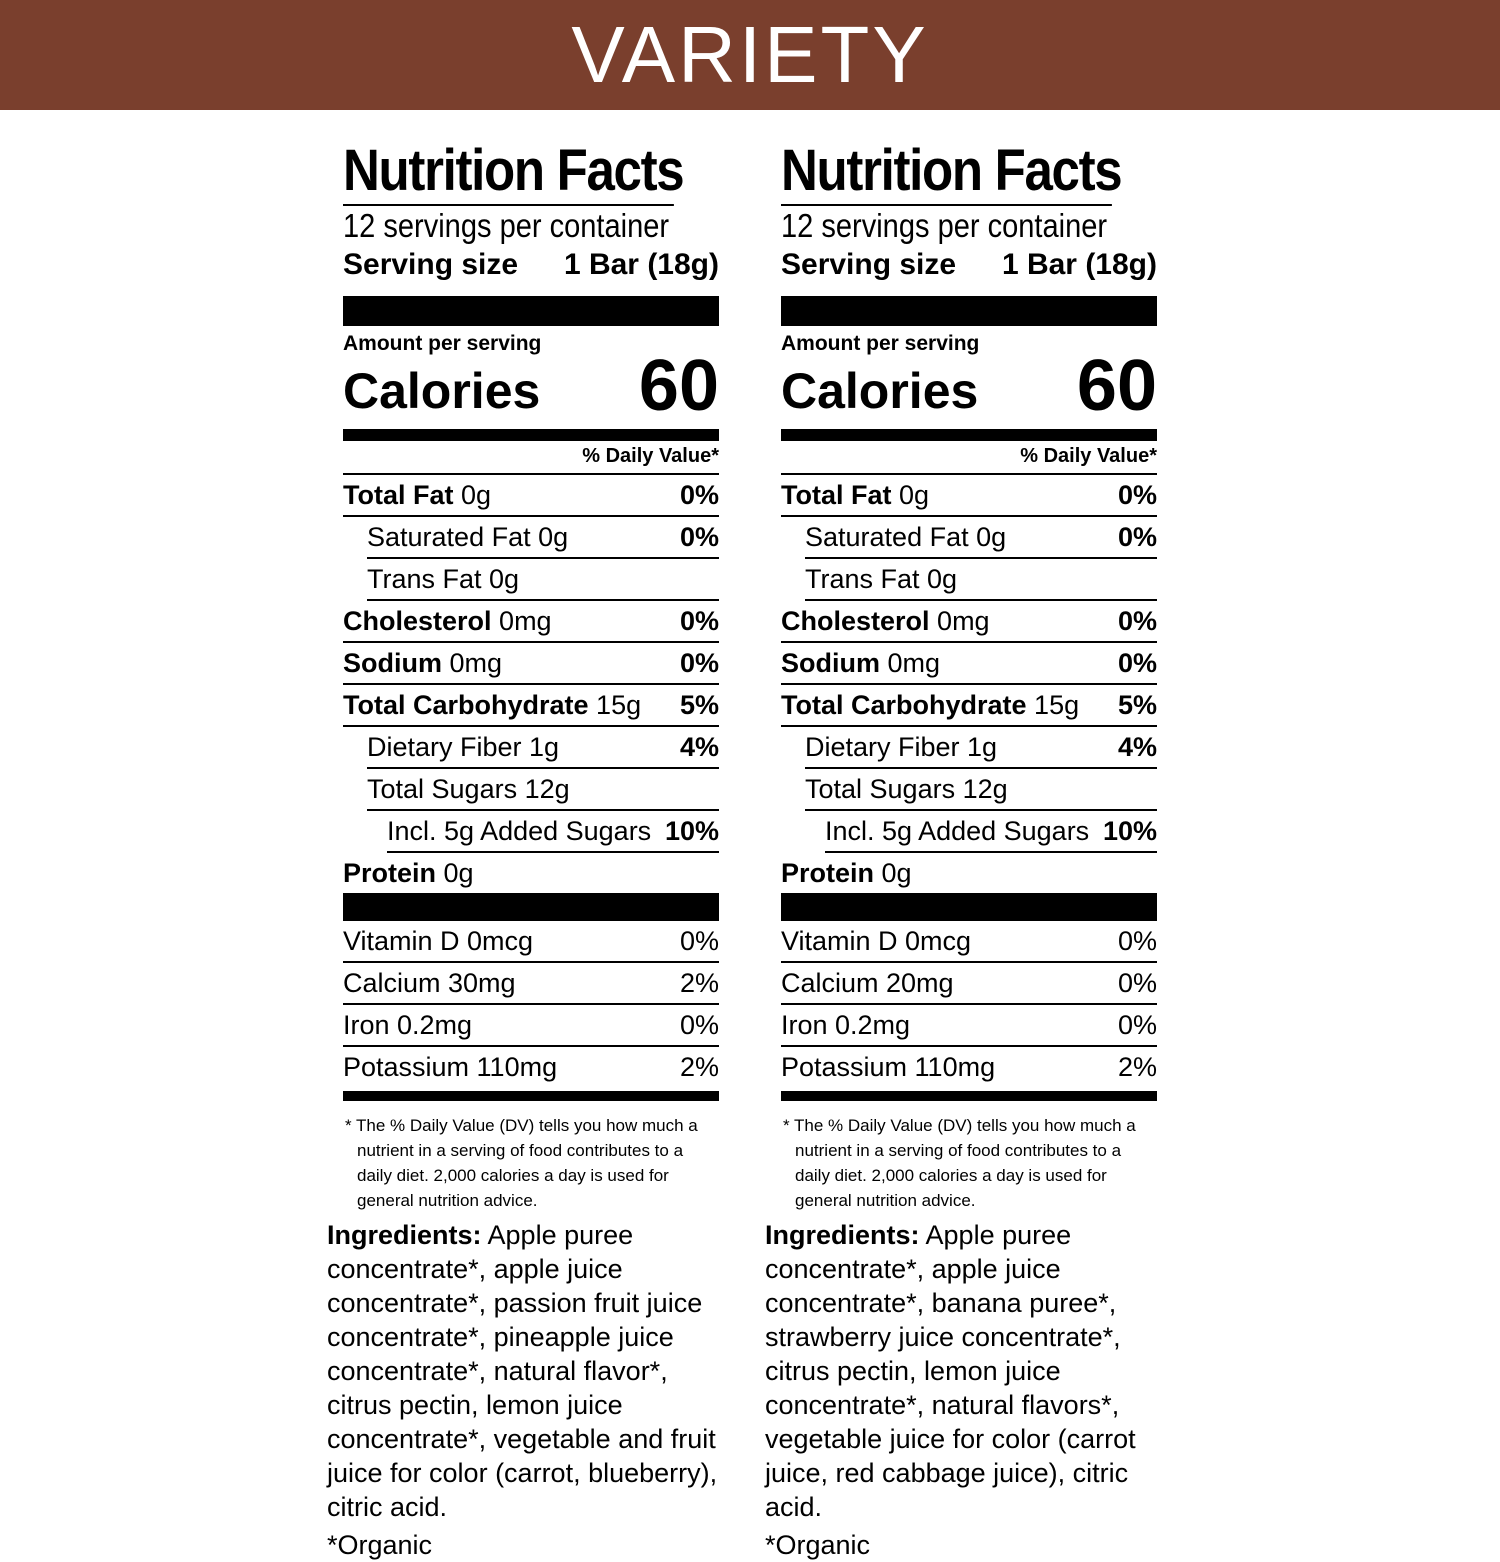  Describe the element at coordinates (619, 704) in the screenshot. I see `nutrient-amount: 15g` at that location.